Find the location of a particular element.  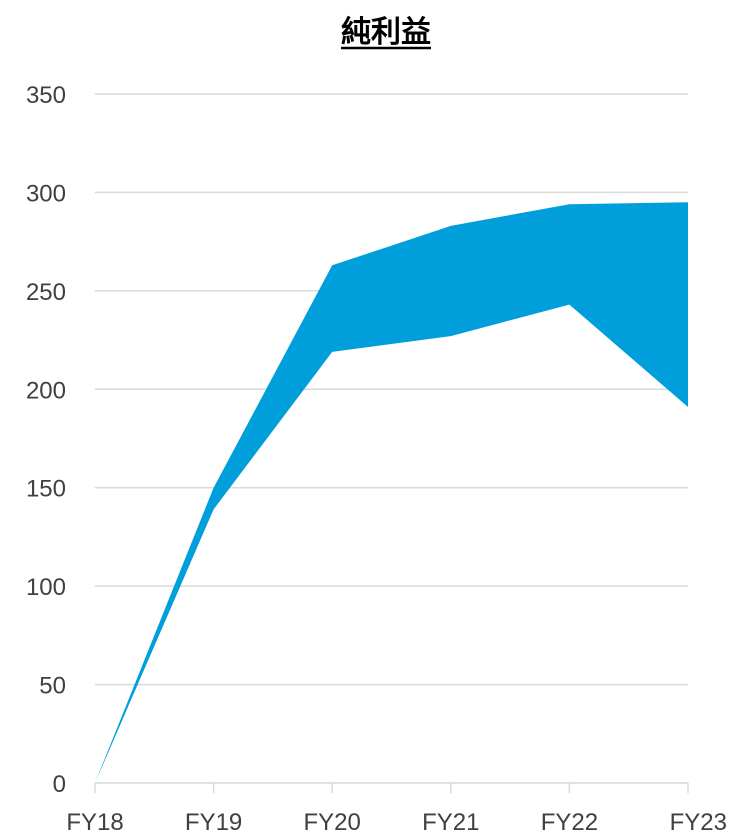

y-tick-label-300: 300 is located at coordinates (46, 193).